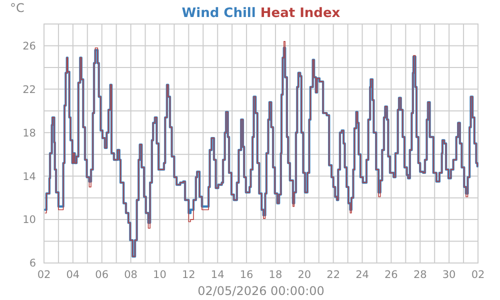  Describe the element at coordinates (261, 291) in the screenshot. I see `x-axis-title: 02/05/2026 00:00:00` at that location.